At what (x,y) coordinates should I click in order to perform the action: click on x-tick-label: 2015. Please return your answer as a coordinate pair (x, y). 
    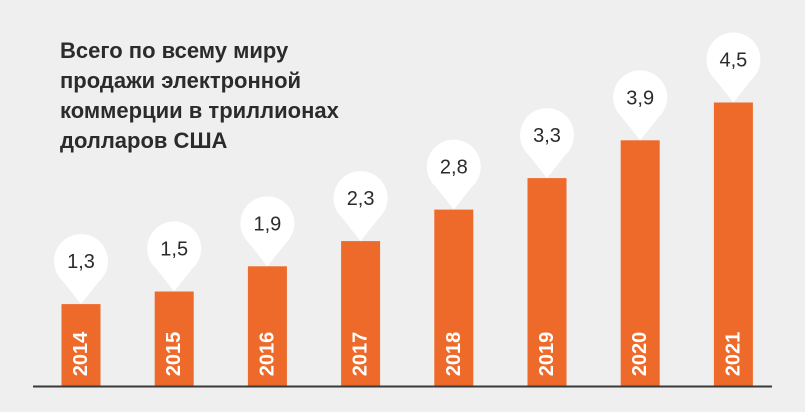
    Looking at the image, I should click on (174, 354).